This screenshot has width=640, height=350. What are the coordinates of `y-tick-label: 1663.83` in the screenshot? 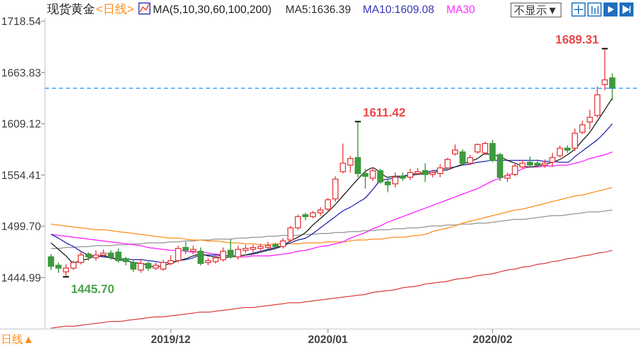 It's located at (21, 73).